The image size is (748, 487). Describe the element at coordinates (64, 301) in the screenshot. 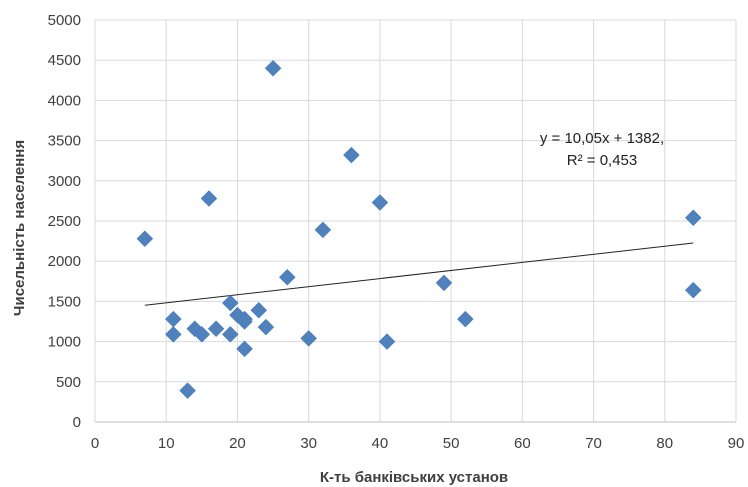

I see `y-tick-label: 1500` at that location.